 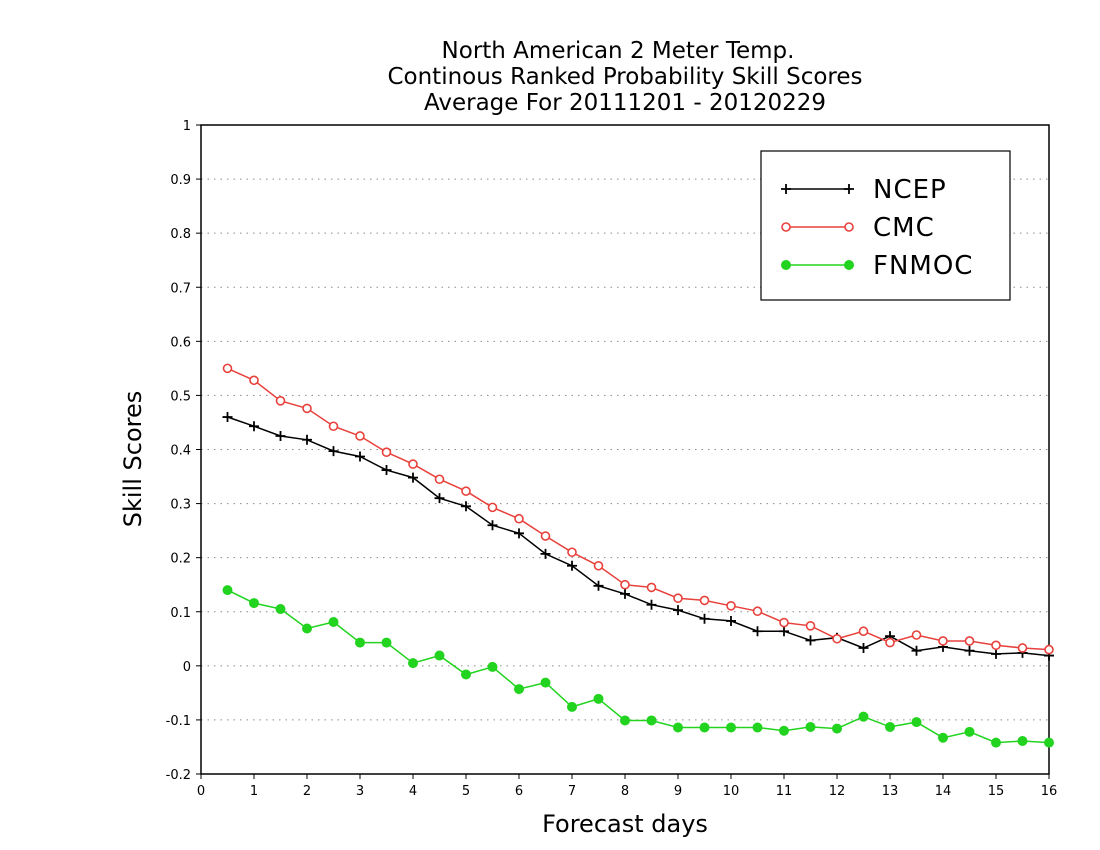 I want to click on legend: NCEP CMC FNMOC, so click(x=885, y=225).